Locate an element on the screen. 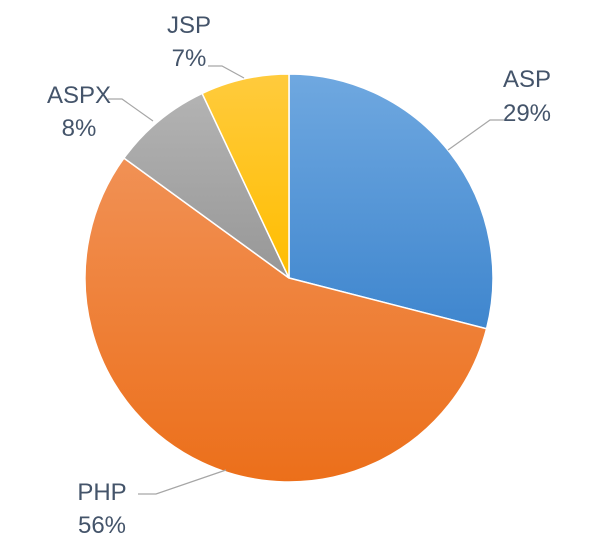  slice-value-php: 56% is located at coordinates (102, 525).